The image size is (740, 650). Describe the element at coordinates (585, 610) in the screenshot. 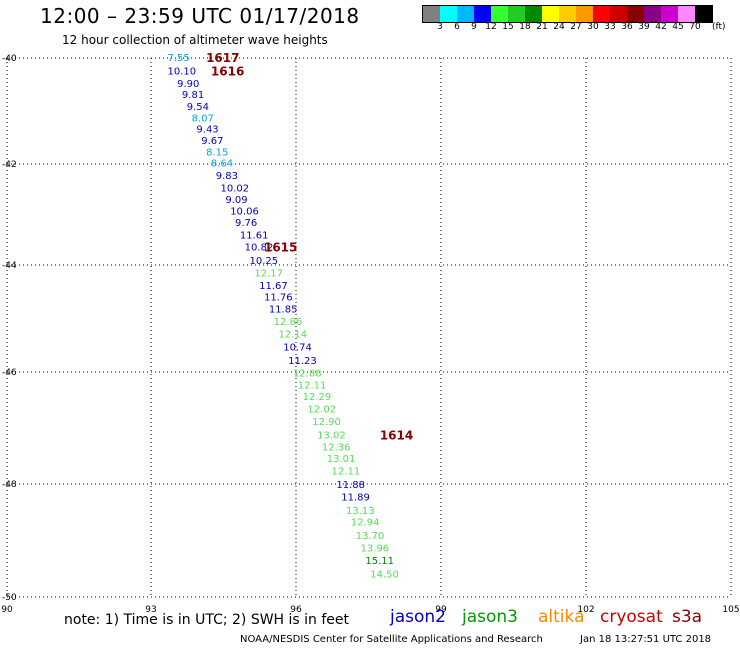

I see `x-tick-label: 102` at that location.